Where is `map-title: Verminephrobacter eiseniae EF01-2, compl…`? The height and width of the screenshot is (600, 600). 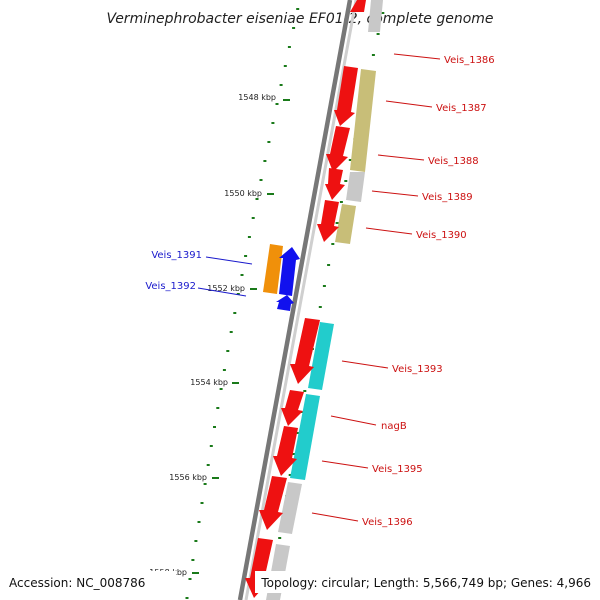
map-title: Verminephrobacter eiseniae EF01-2, compl… is located at coordinates (299, 19).